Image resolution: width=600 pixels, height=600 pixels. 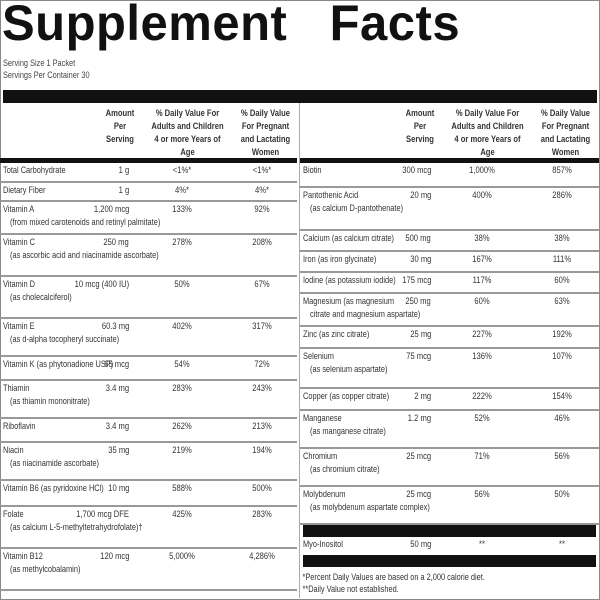 What do you see at coordinates (50, 401) in the screenshot?
I see `nutrient-source: (as thiamin mononitrate)` at bounding box center [50, 401].